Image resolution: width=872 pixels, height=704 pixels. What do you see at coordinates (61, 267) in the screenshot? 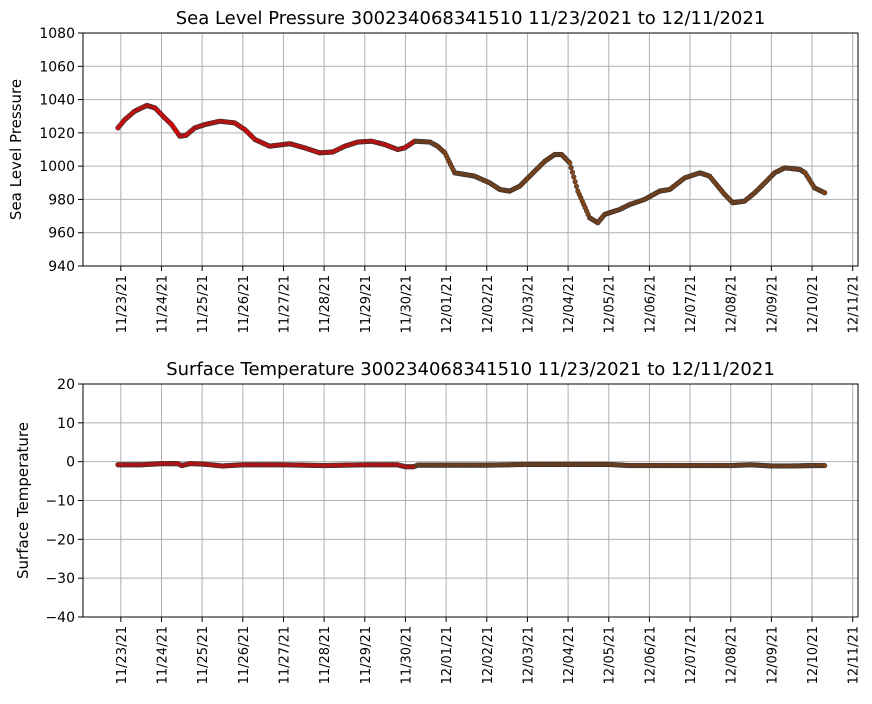
I see `y-tick-label: 940` at bounding box center [61, 267].